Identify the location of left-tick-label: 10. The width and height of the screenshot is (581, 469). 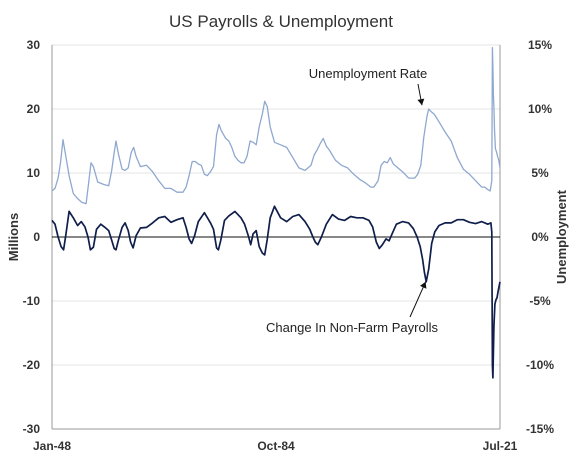
(34, 173).